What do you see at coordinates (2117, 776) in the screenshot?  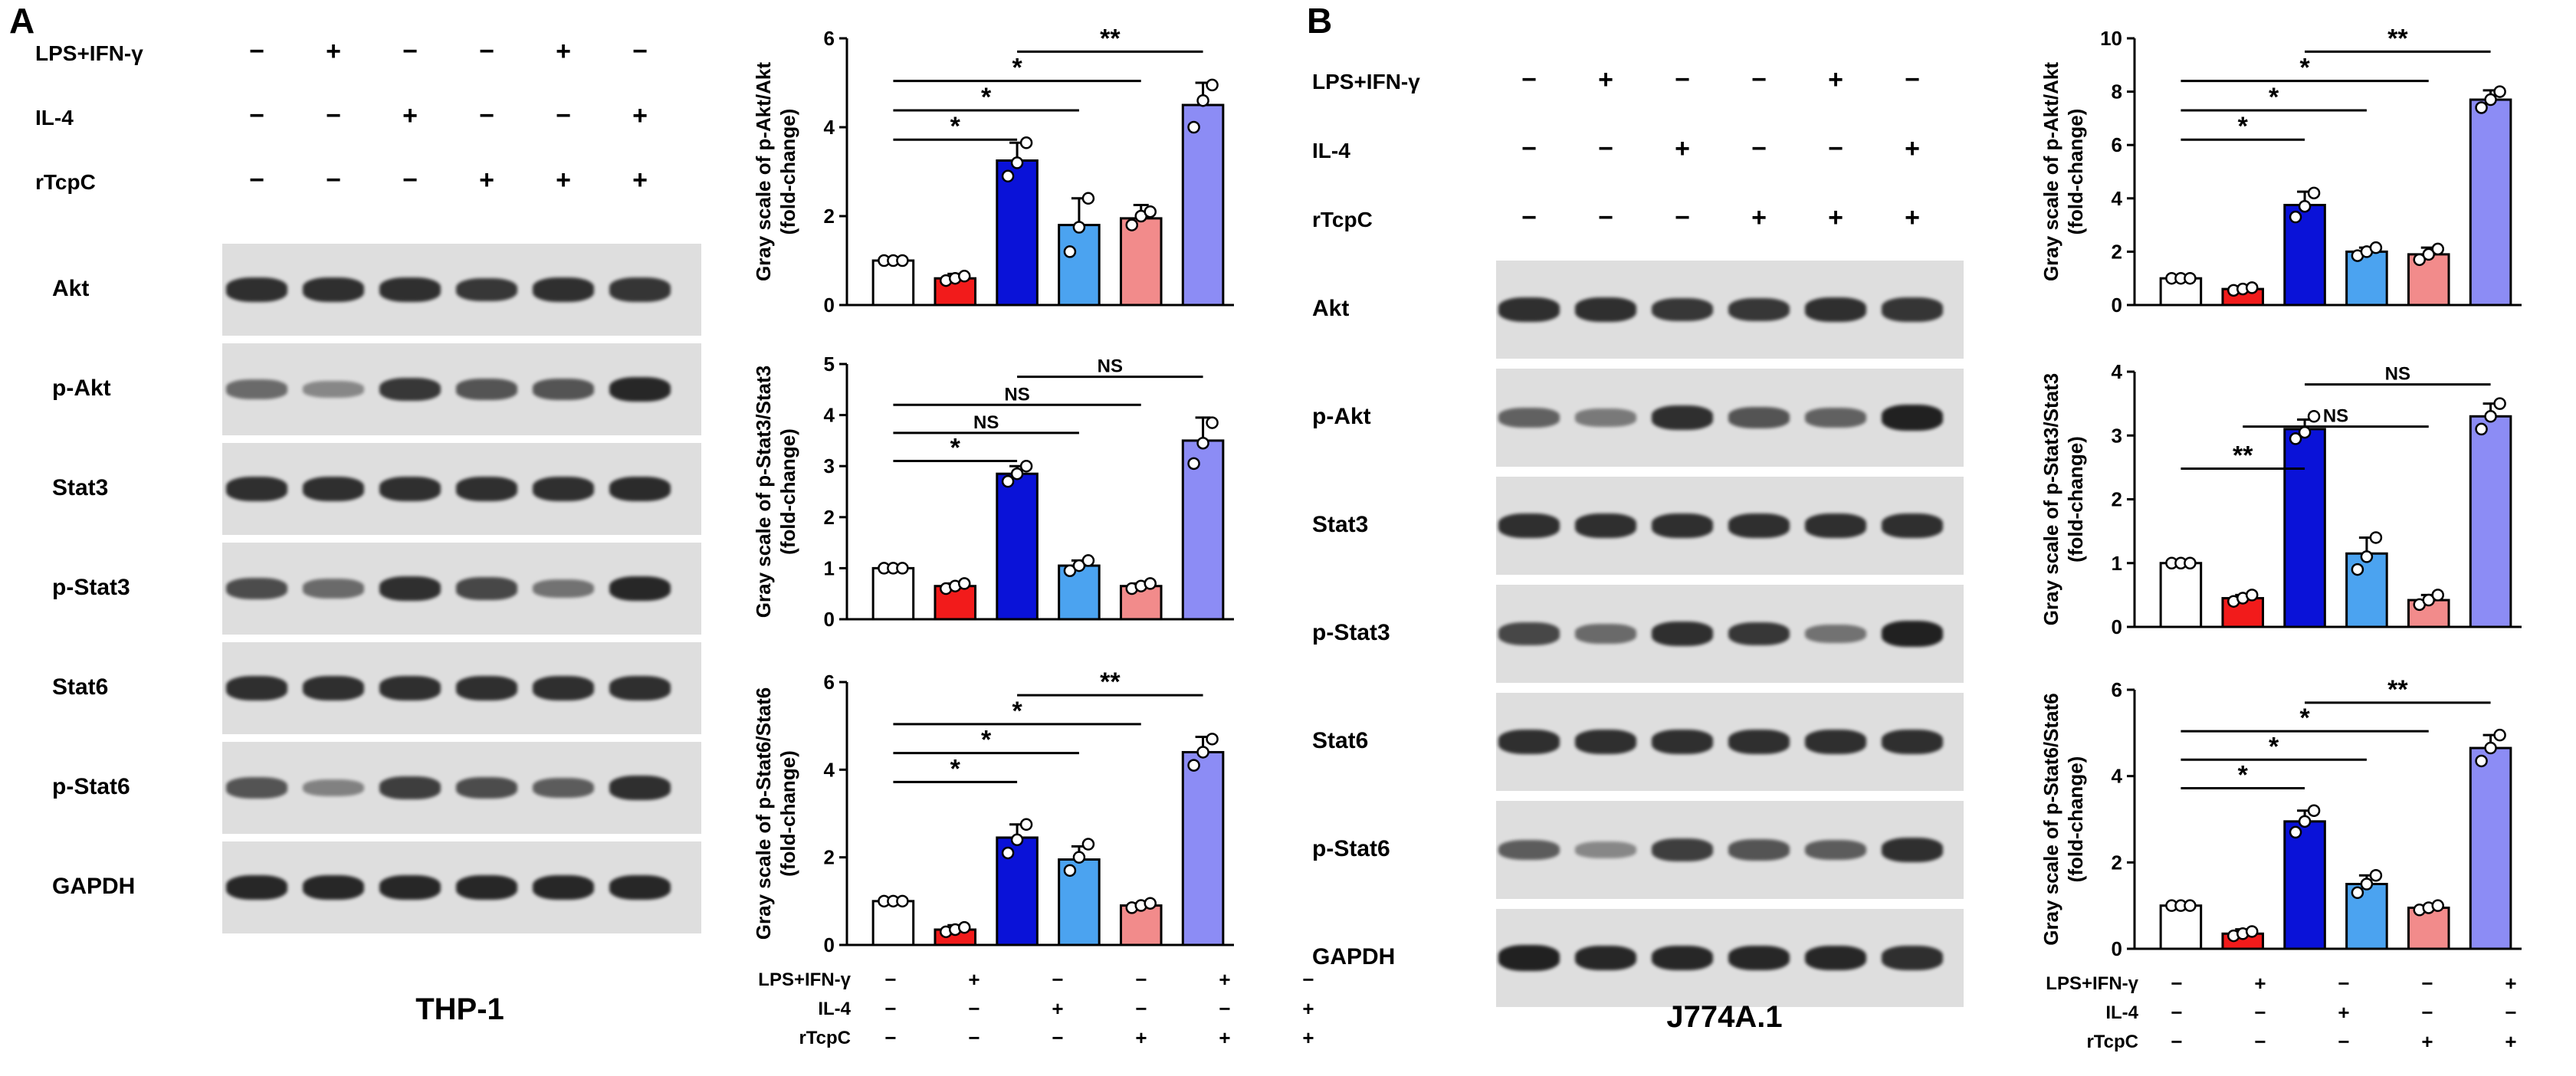 I see `y-tick-label: 4` at bounding box center [2117, 776].